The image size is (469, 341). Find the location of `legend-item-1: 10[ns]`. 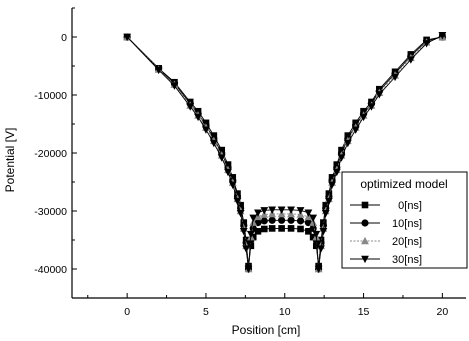

legend-item-1: 10[ns] is located at coordinates (386, 224).